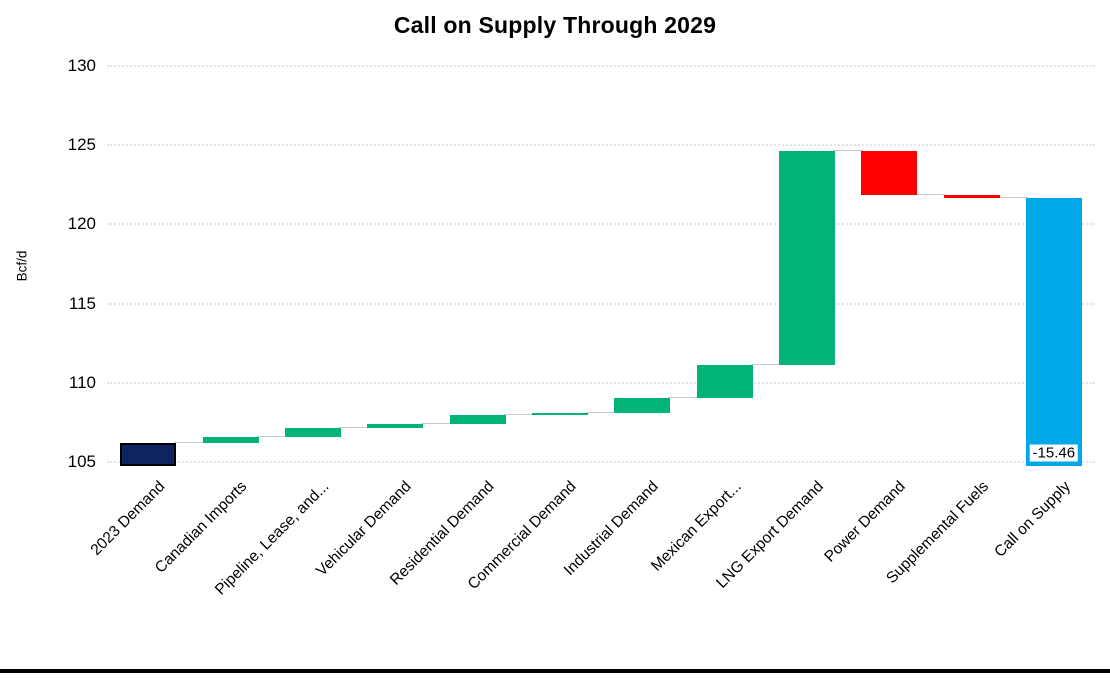 This screenshot has height=680, width=1110. What do you see at coordinates (81, 65) in the screenshot?
I see `y-tick-label-130: 130` at bounding box center [81, 65].